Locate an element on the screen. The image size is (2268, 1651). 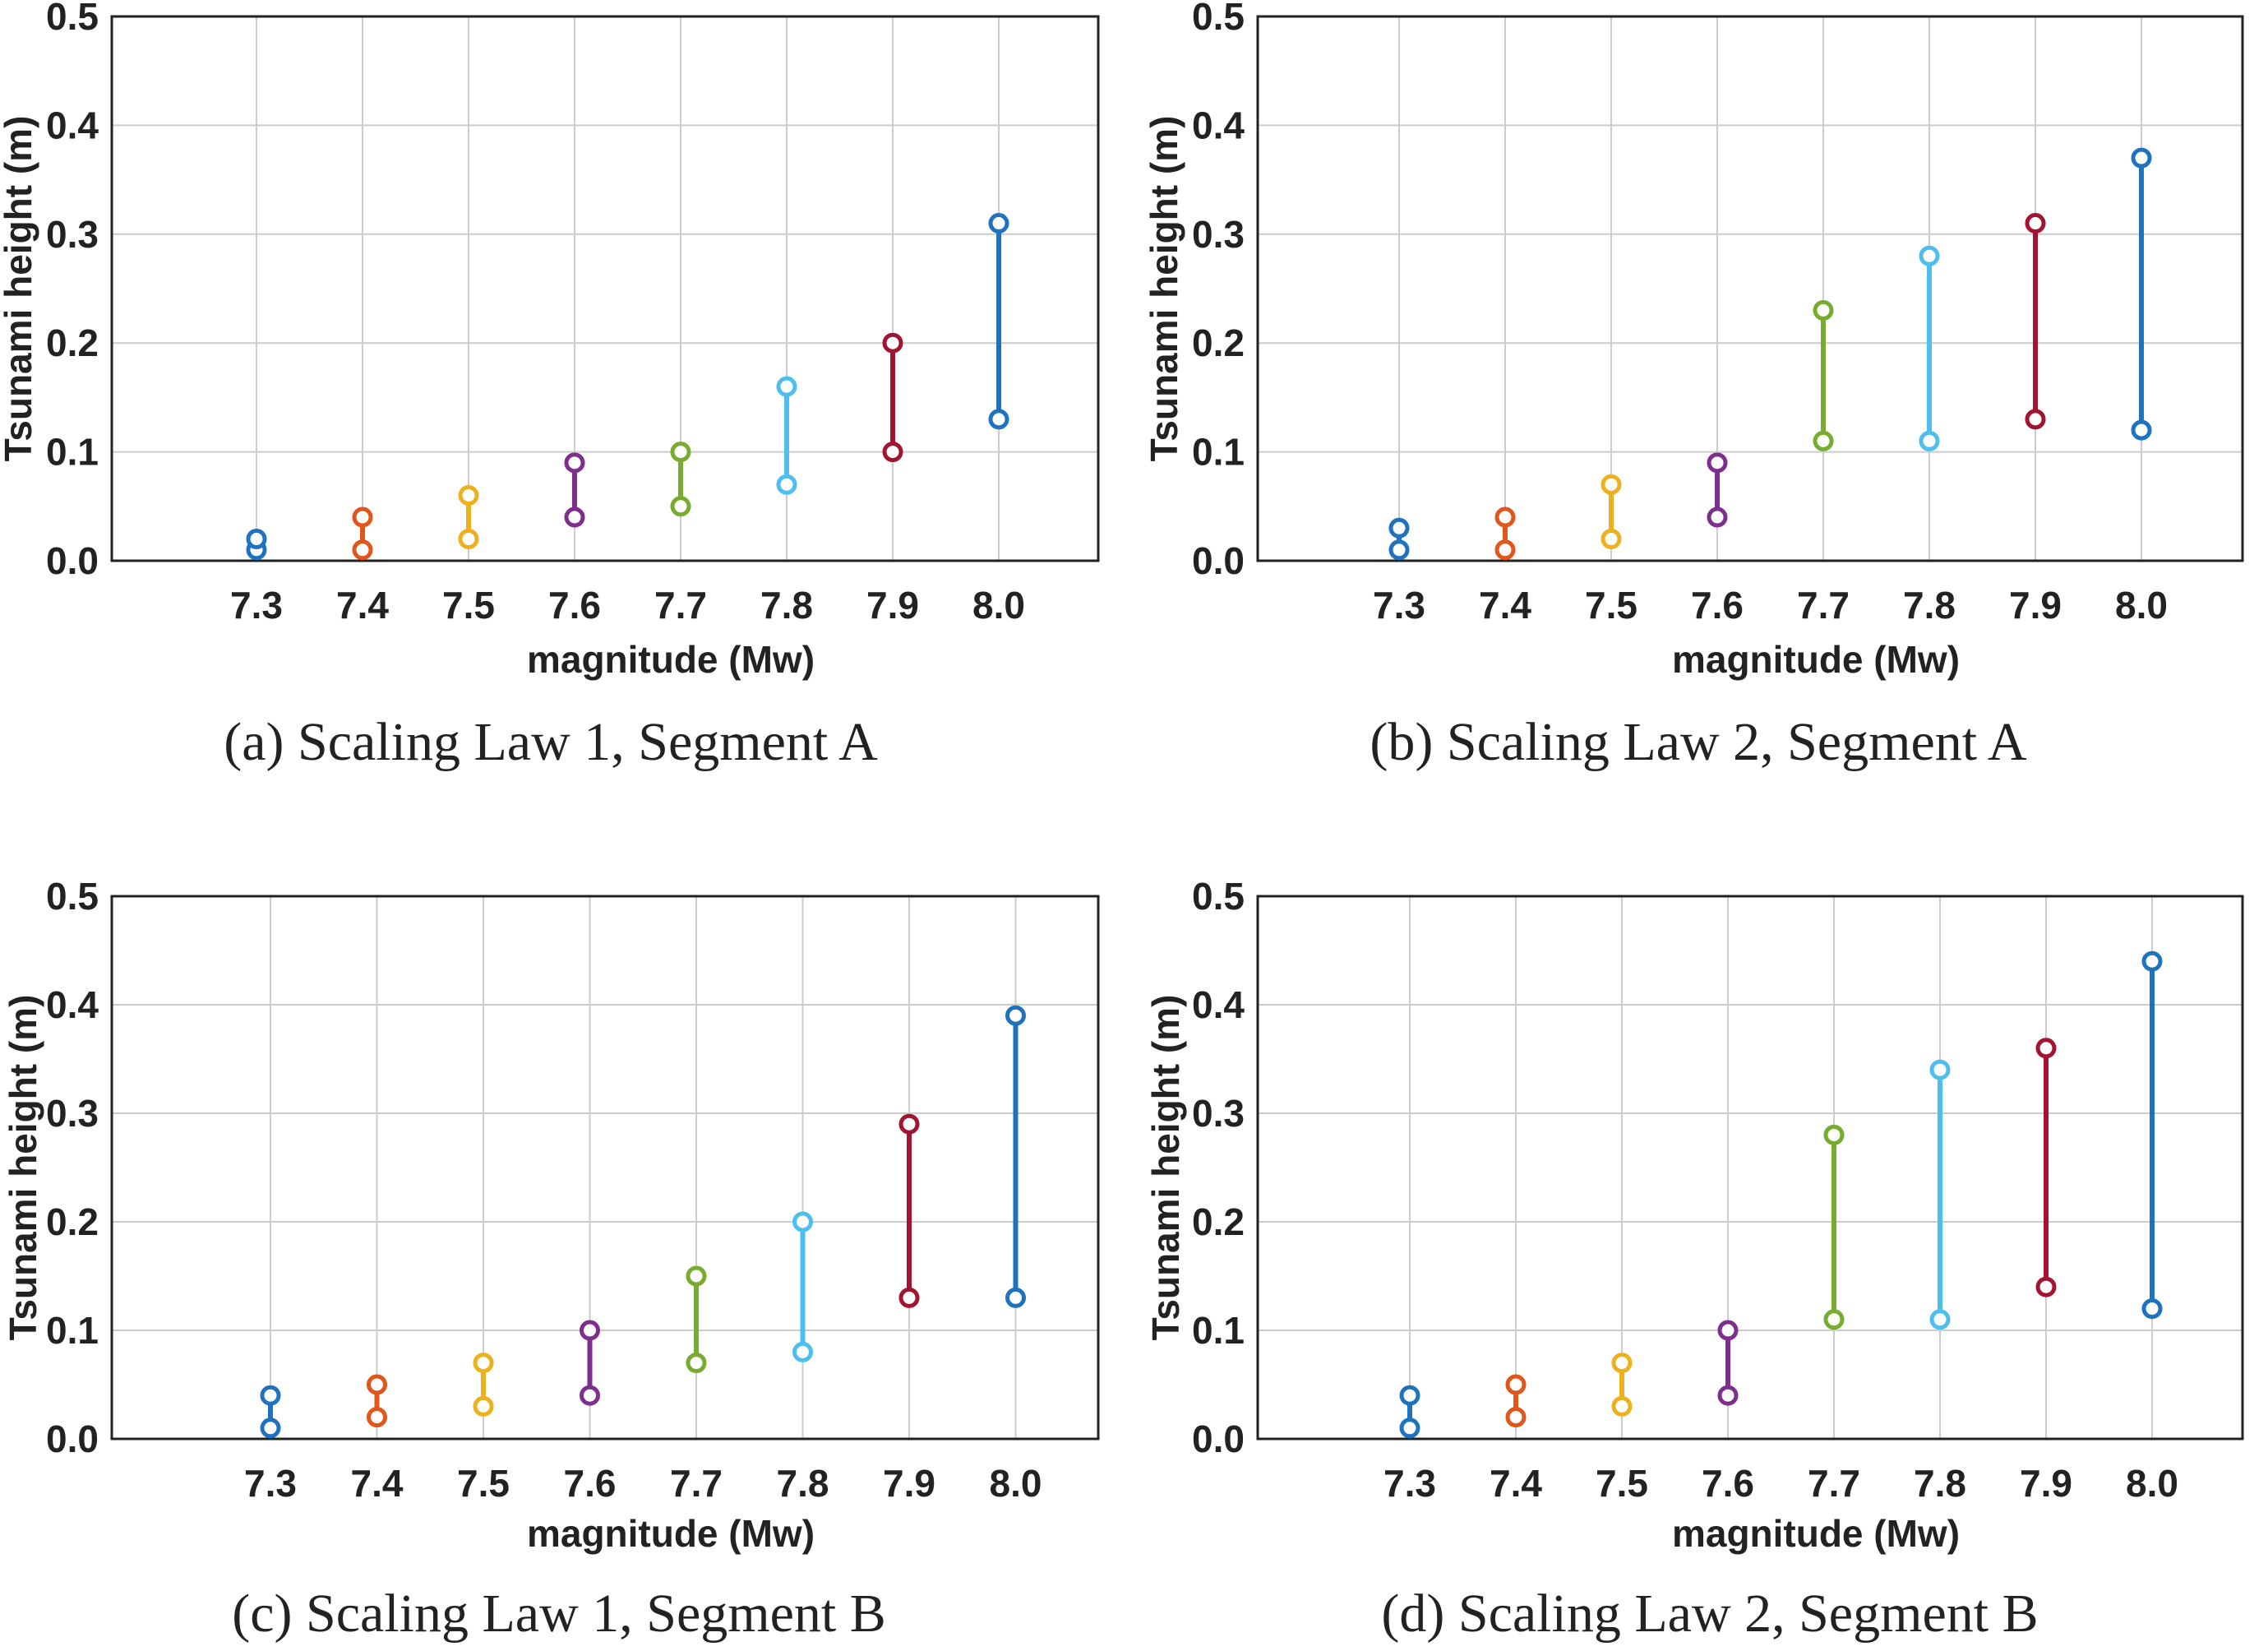
caption-d: (d) Scaling Law 2, Segment B is located at coordinates (1710, 1614).